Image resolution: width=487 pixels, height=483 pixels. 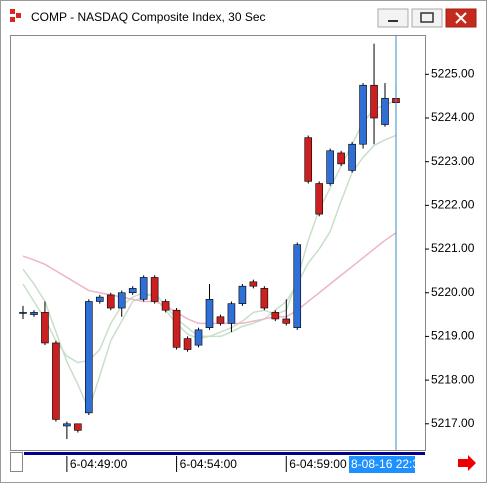 I want to click on y-tick-label: 5223.00, so click(x=453, y=161).